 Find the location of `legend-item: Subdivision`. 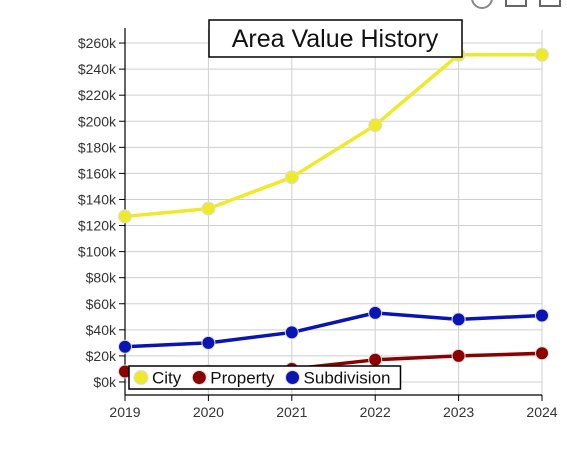

legend-item: Subdivision is located at coordinates (338, 378).